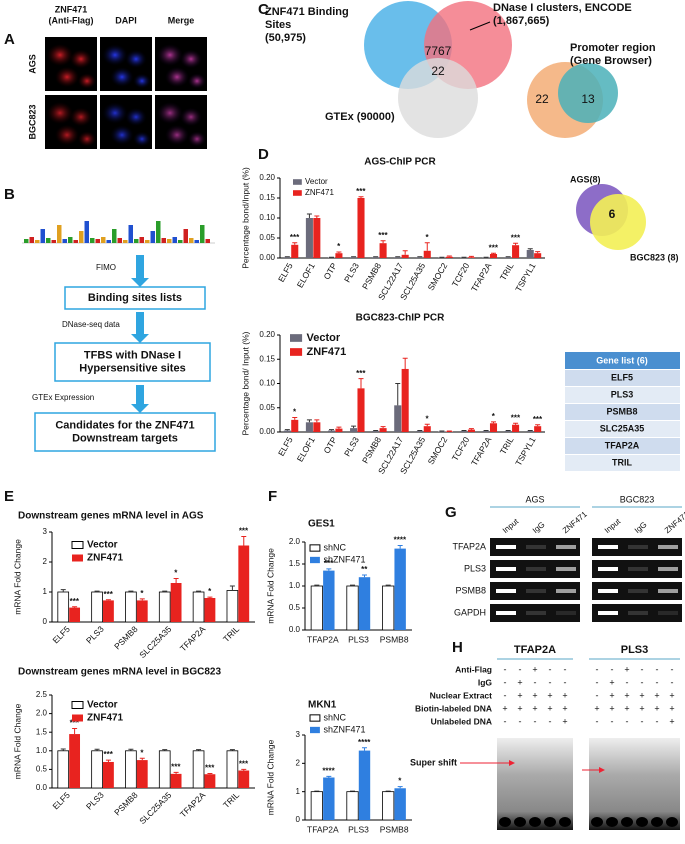  Describe the element at coordinates (17, 741) in the screenshot. I see `y-axis-label: mRNA Fold Change` at that location.